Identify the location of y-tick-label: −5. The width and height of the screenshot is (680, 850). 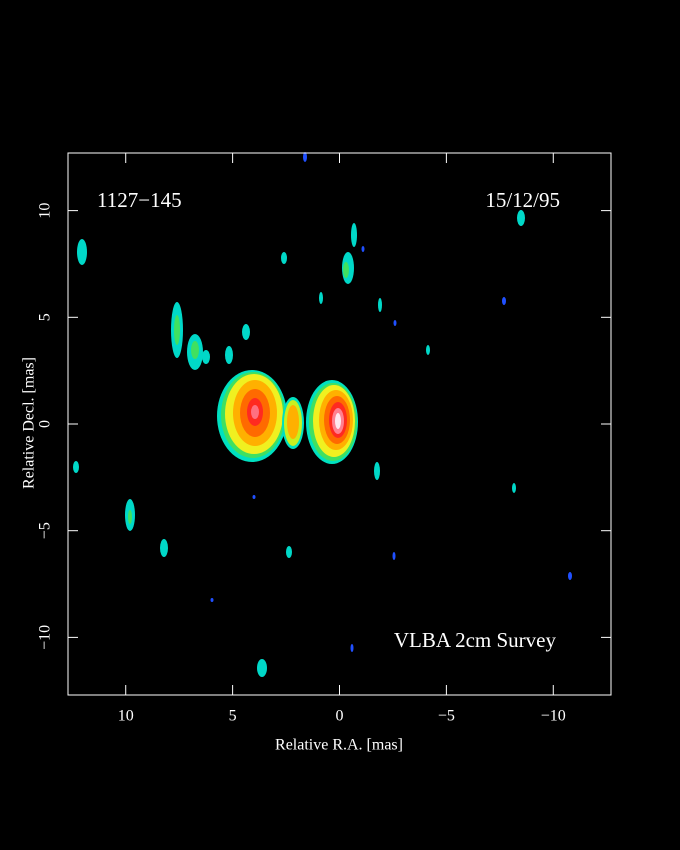
(45, 530).